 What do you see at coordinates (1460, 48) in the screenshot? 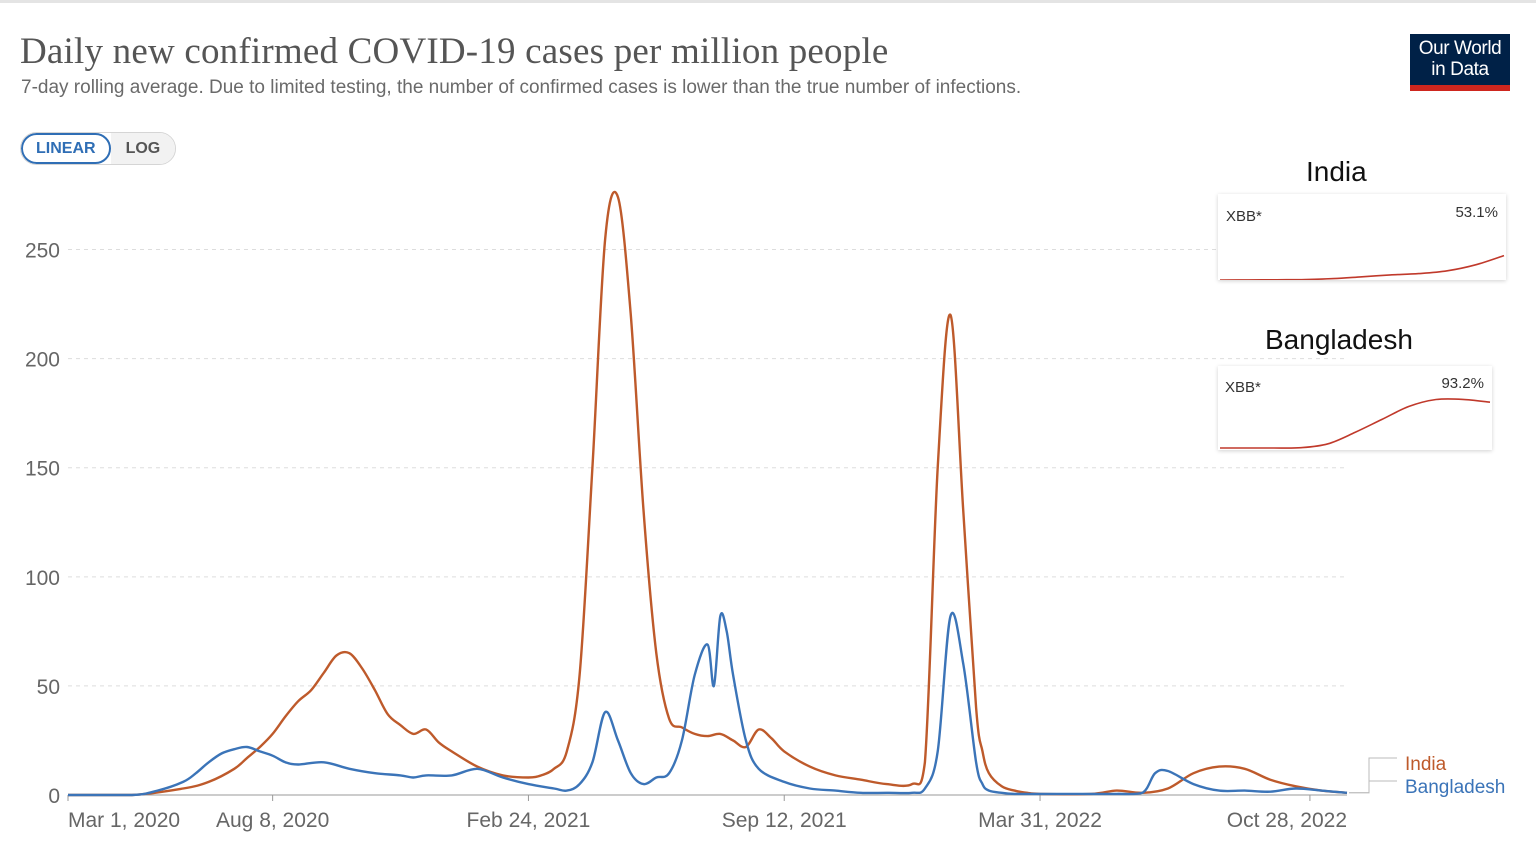
I see `logo-line-1: Our World` at bounding box center [1460, 48].